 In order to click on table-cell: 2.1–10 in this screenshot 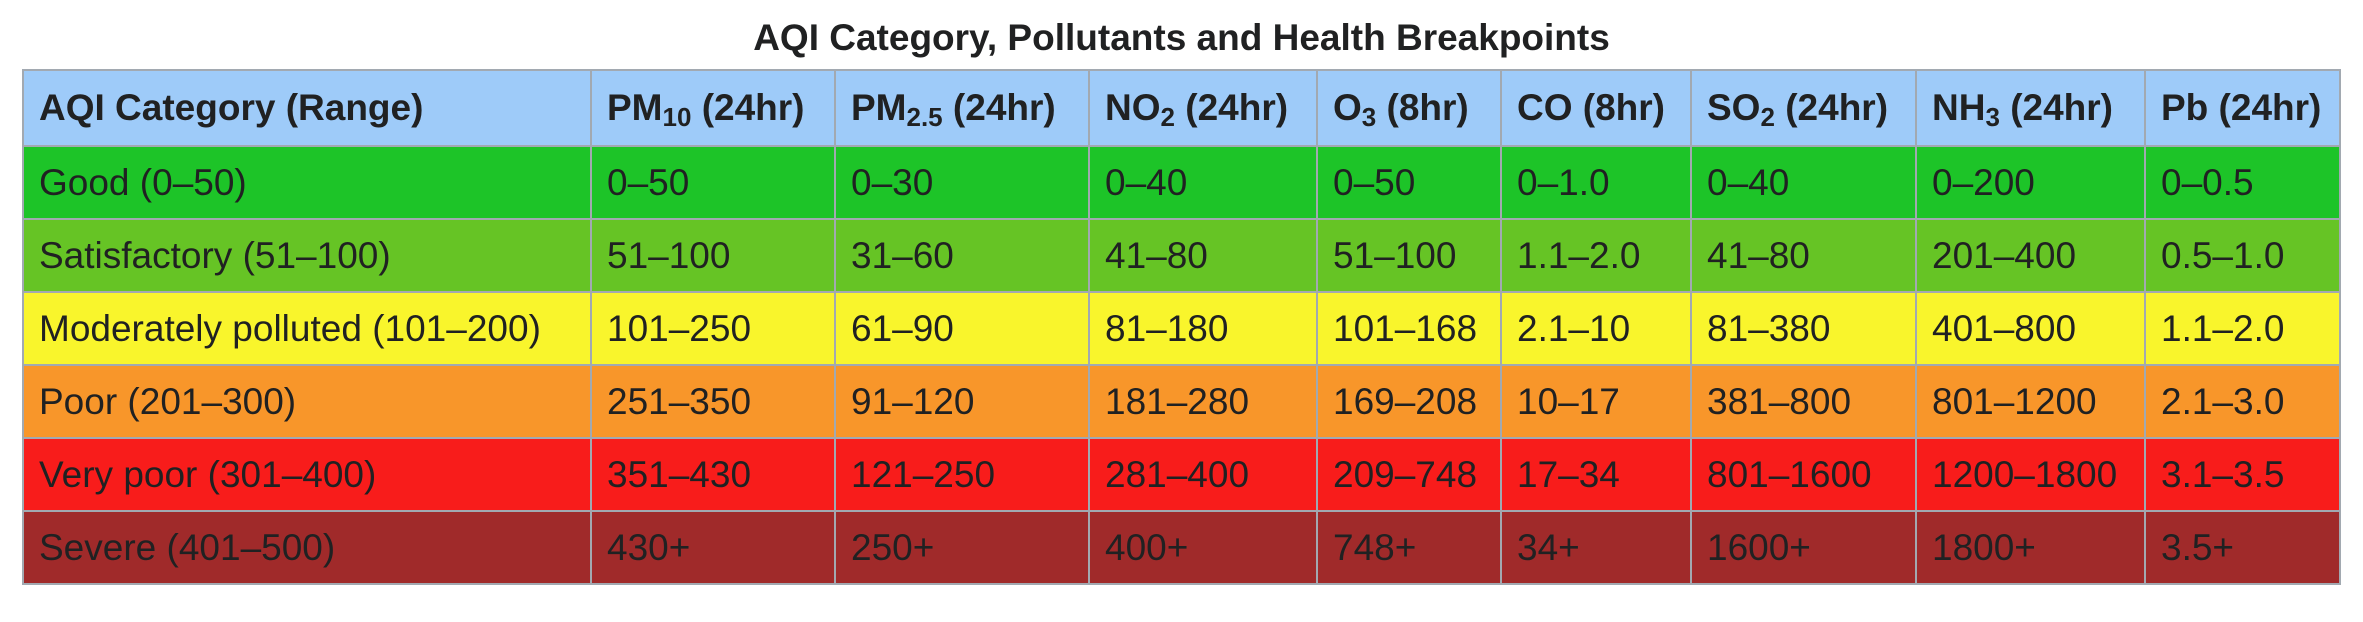, I will do `click(1596, 328)`.